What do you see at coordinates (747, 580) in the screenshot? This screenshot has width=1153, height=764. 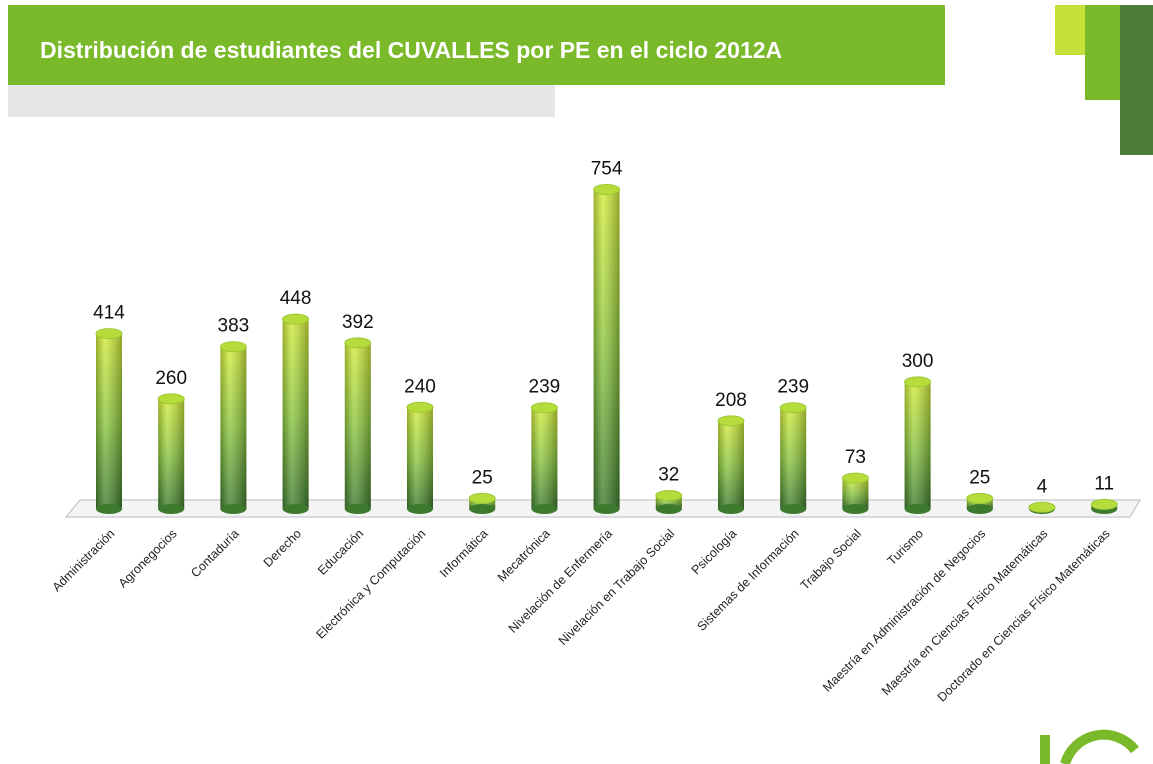 I see `x-tick-label: Sistemas de Información` at bounding box center [747, 580].